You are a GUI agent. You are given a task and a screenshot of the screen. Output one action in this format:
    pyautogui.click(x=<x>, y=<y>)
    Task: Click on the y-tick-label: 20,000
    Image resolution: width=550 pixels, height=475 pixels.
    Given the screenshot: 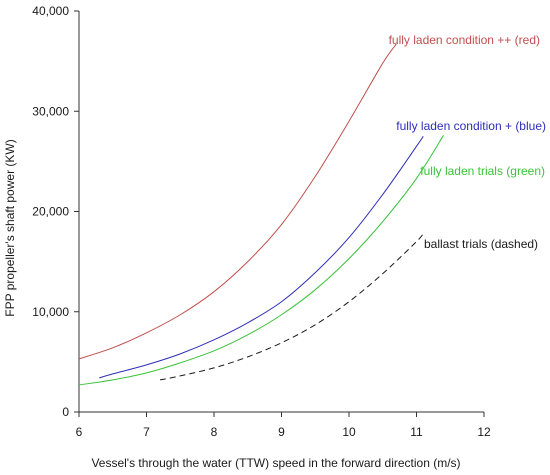 What is the action you would take?
    pyautogui.click(x=50, y=212)
    